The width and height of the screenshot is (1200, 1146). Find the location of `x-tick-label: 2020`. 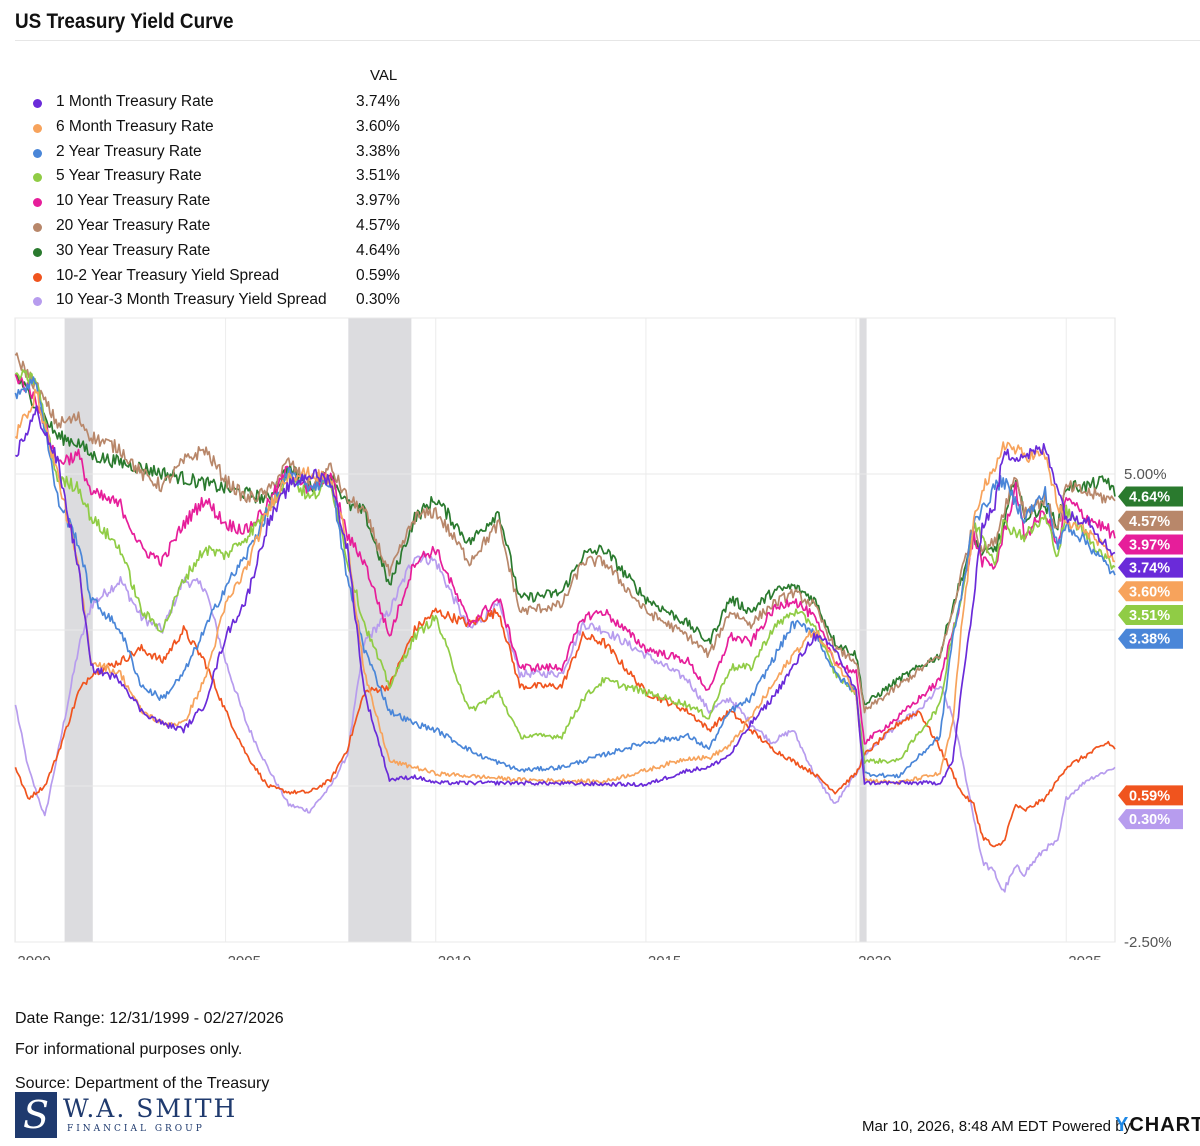

x-tick-label: 2020 is located at coordinates (874, 956).